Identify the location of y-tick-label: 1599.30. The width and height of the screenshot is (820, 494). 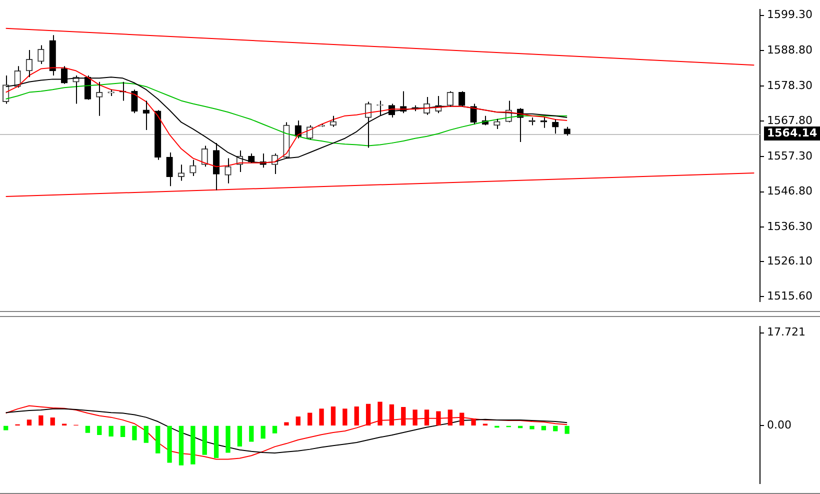
(789, 15).